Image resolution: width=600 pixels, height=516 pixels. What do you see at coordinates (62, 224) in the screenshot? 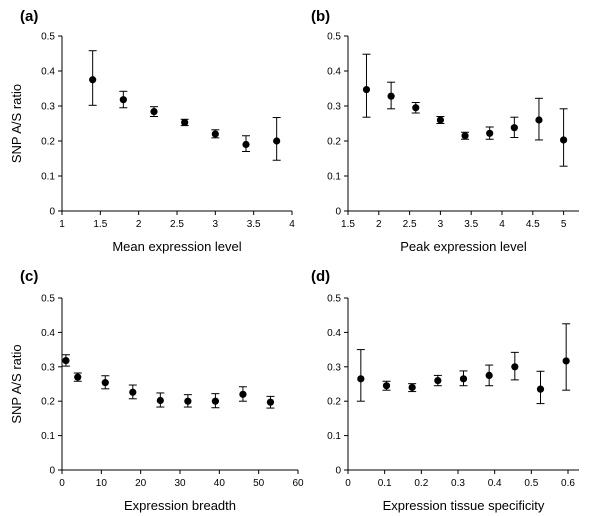
I see `x-tick-label: 1` at bounding box center [62, 224].